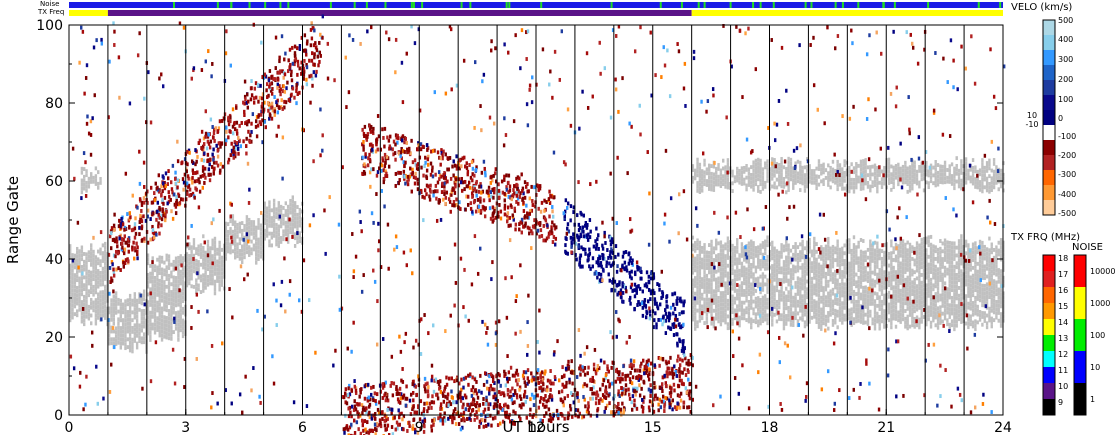  What do you see at coordinates (536, 13) in the screenshot?
I see `txfreq-status-row` at bounding box center [536, 13].